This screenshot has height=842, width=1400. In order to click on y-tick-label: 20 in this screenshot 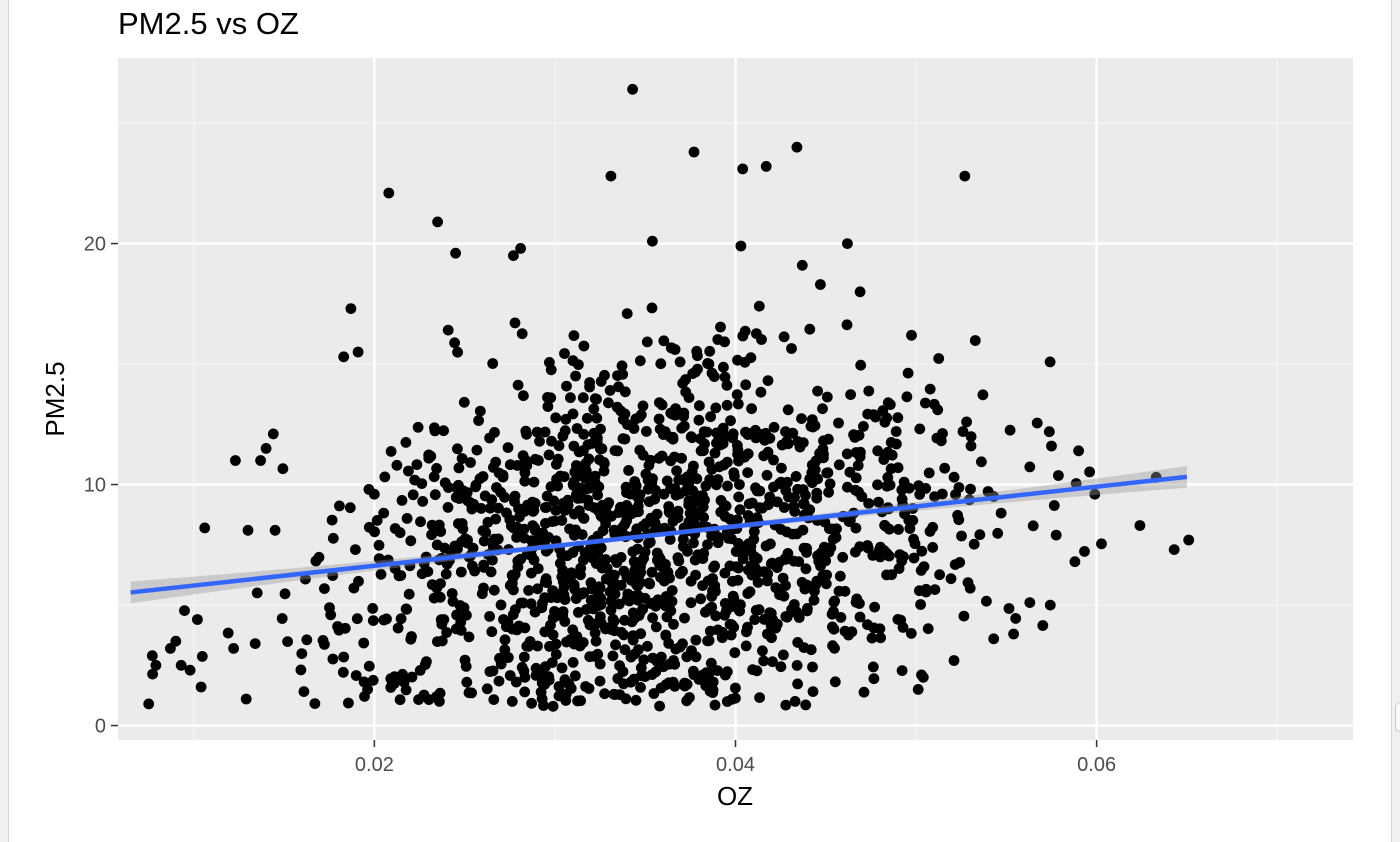, I will do `click(95, 245)`.